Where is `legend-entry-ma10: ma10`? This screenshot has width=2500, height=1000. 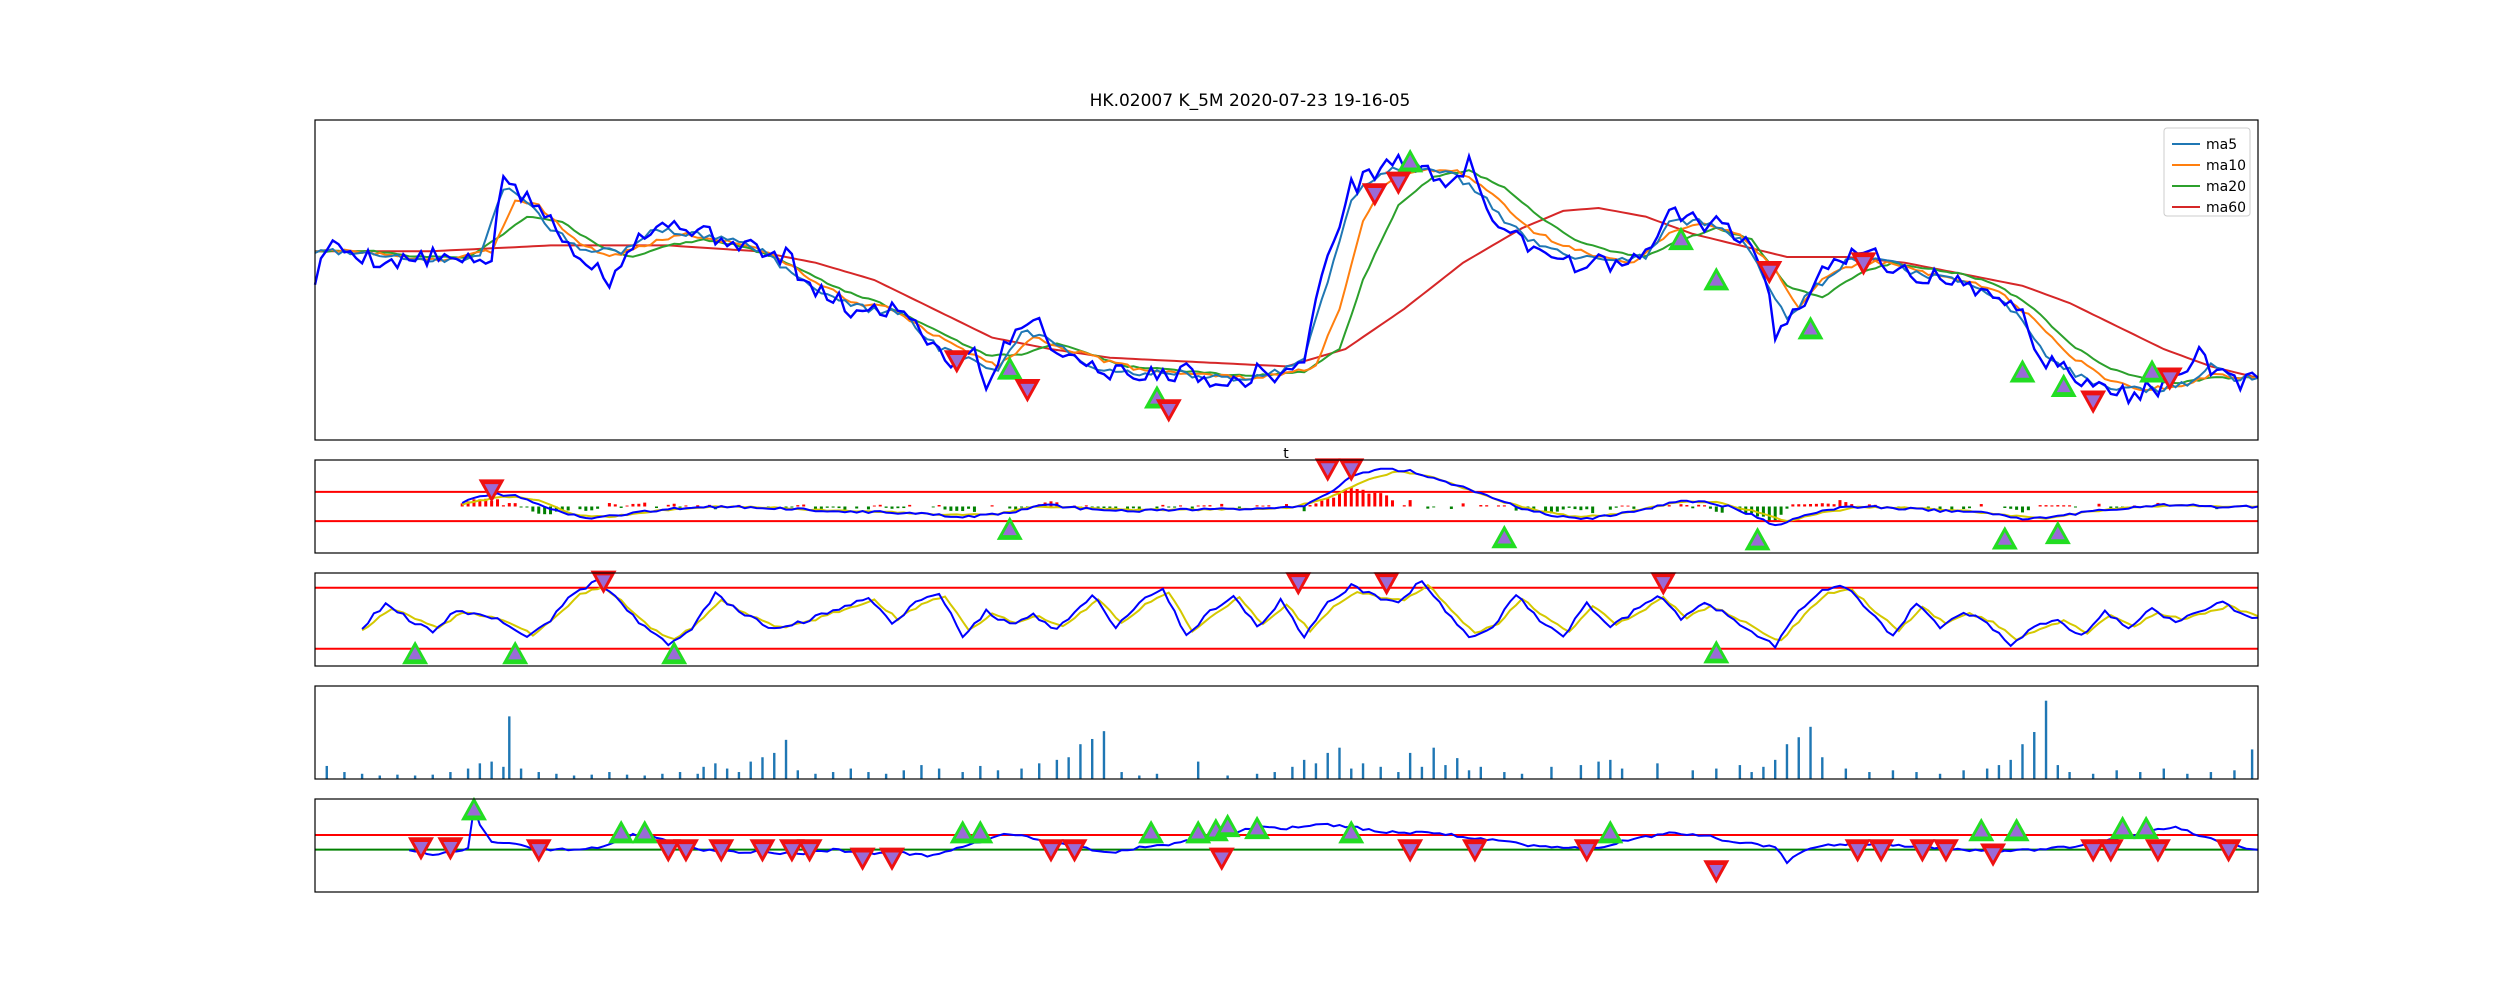 legend-entry-ma10: ma10 is located at coordinates (2226, 166).